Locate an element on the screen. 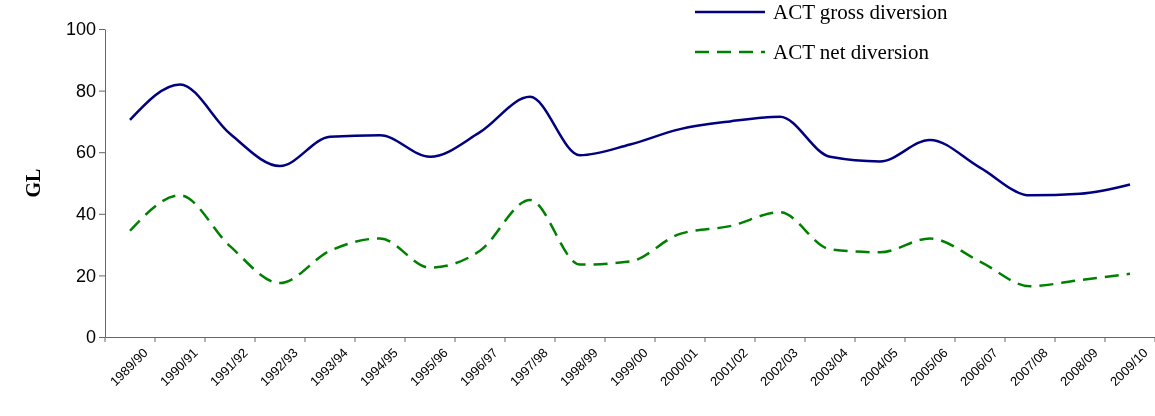 Image resolution: width=1155 pixels, height=416 pixels. y-tick-label: 20 is located at coordinates (85, 275).